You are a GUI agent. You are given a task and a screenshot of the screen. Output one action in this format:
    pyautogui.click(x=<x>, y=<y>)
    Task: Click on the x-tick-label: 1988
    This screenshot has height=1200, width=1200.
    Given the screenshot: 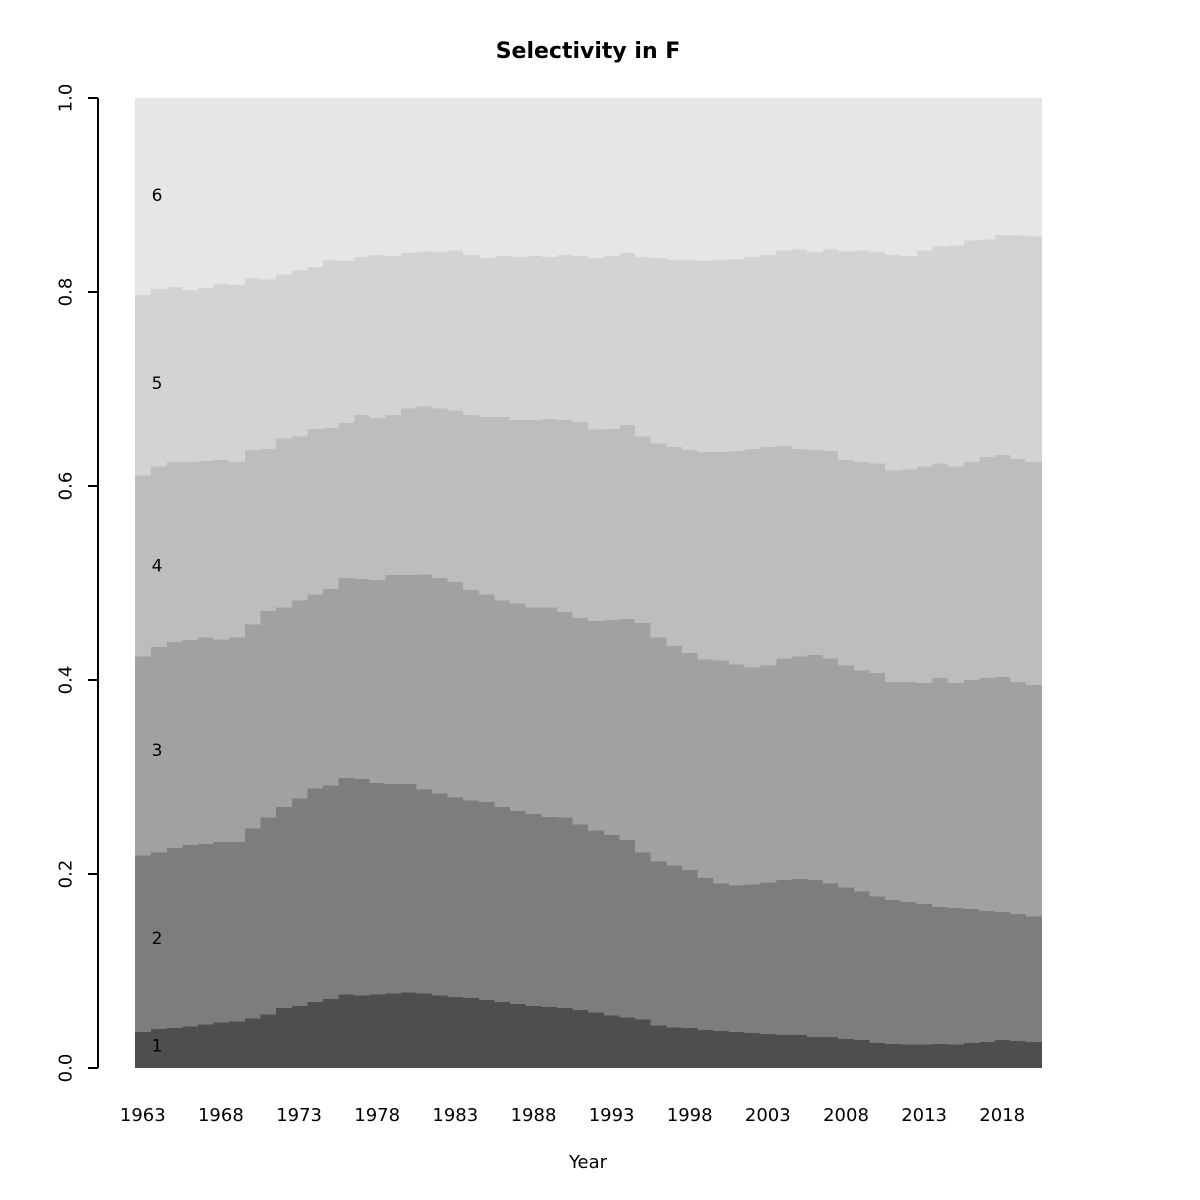 What is the action you would take?
    pyautogui.click(x=534, y=1115)
    